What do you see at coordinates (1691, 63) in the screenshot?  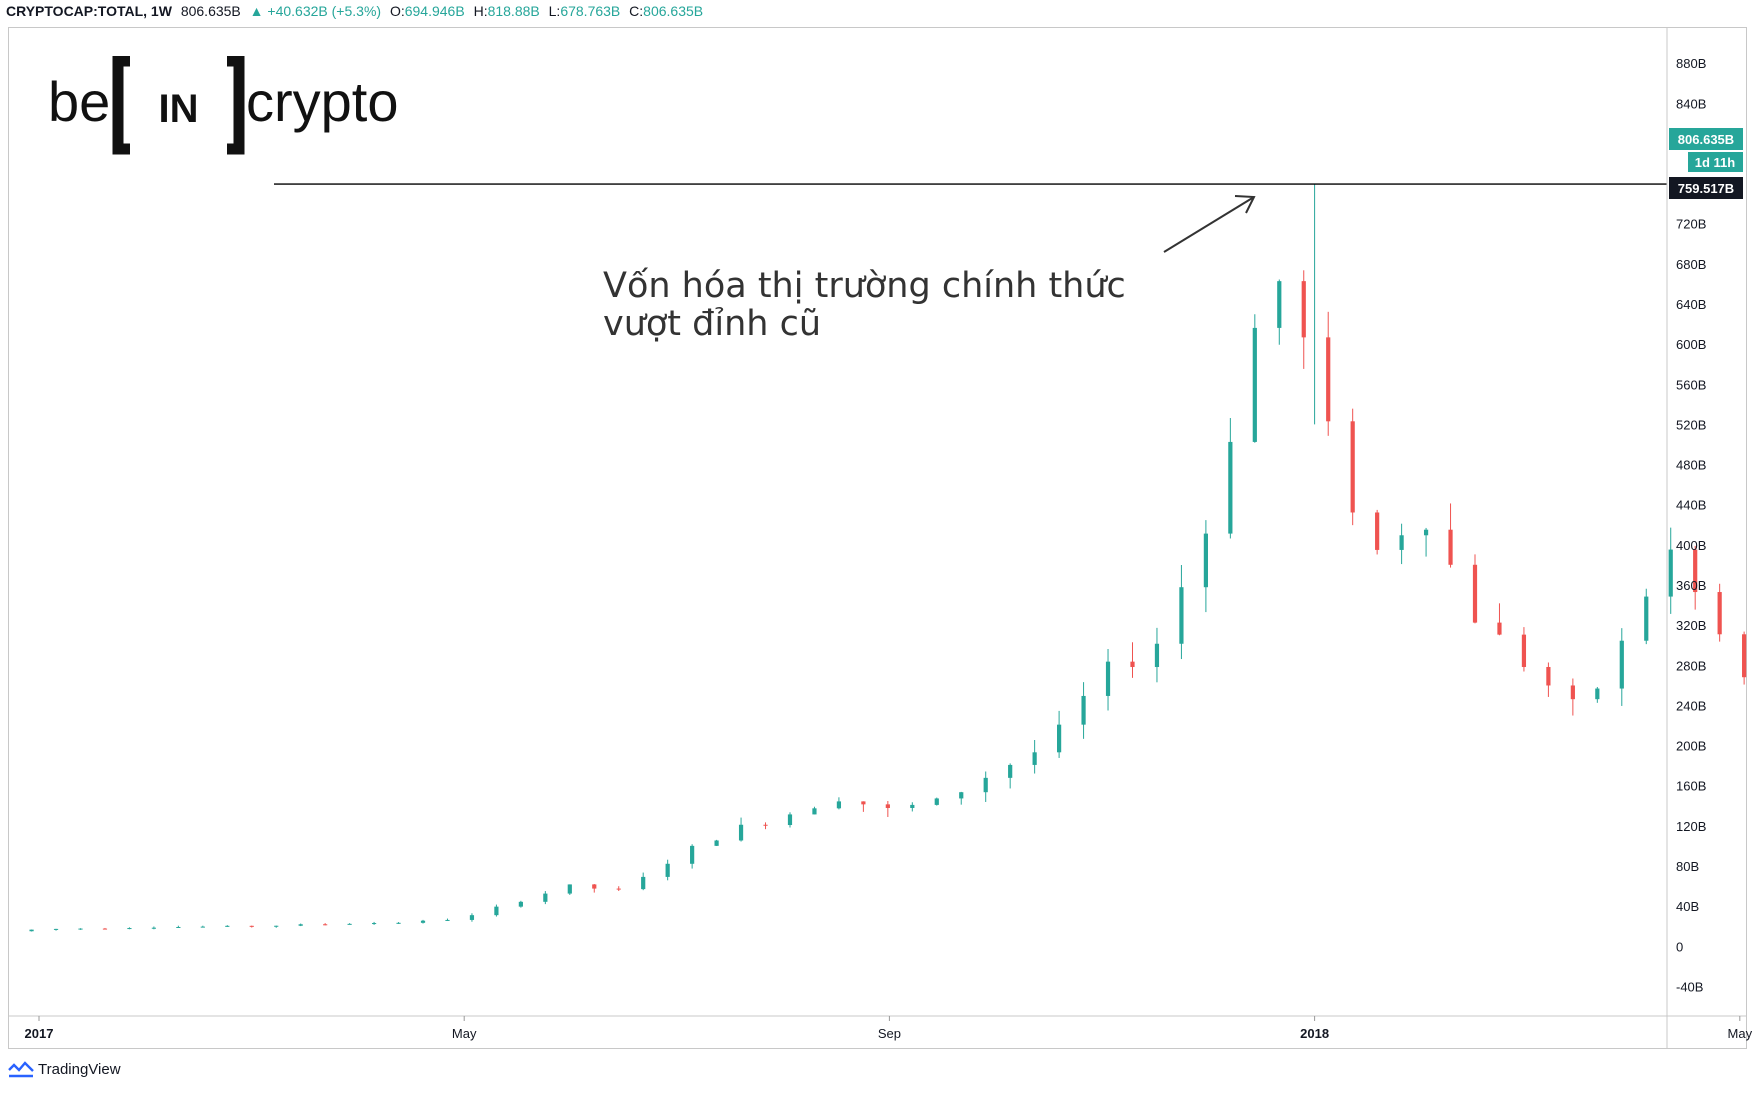 I see `y-tick-label: 880B` at bounding box center [1691, 63].